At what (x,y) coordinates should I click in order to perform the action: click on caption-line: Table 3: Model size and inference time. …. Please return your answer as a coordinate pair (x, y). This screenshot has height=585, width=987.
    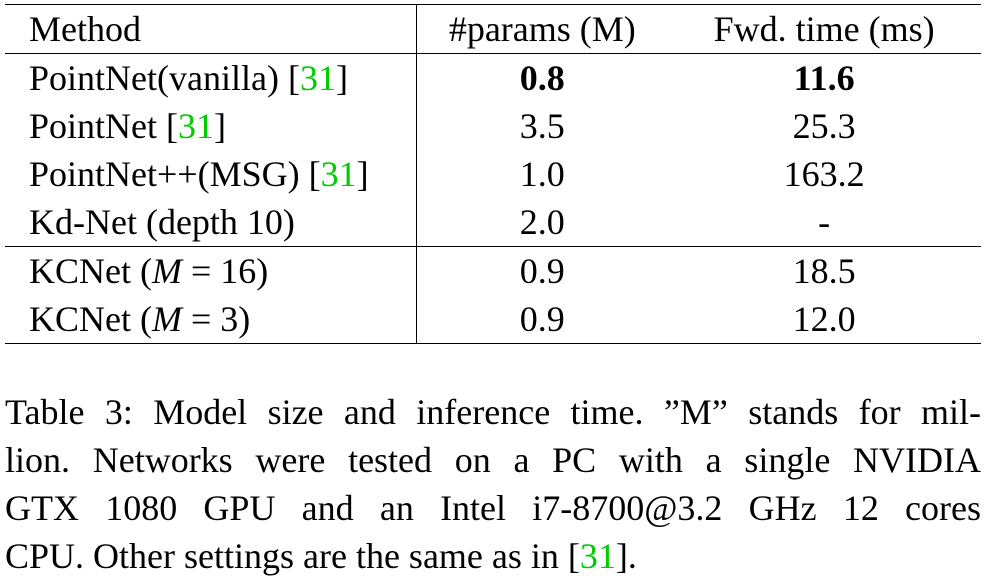
    Looking at the image, I should click on (493, 412).